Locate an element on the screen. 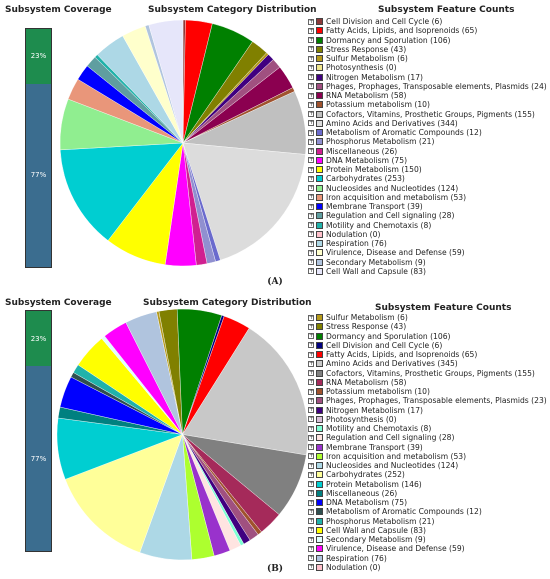  legend-item: + Dormancy and Sporulation (106) is located at coordinates (427, 336).